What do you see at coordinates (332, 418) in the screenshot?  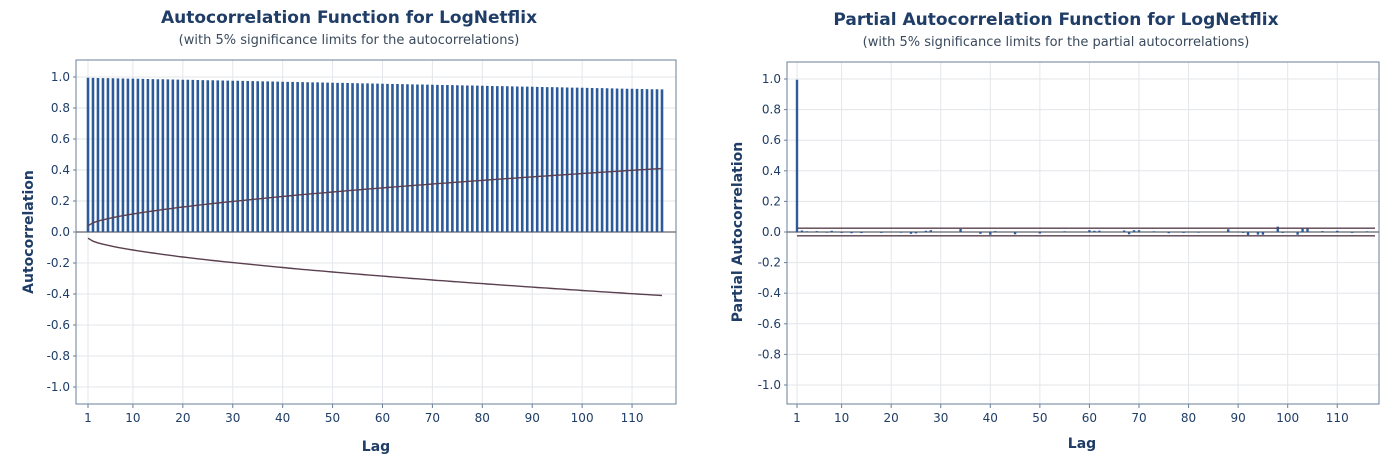 I see `acf-x-tick-label: 50` at bounding box center [332, 418].